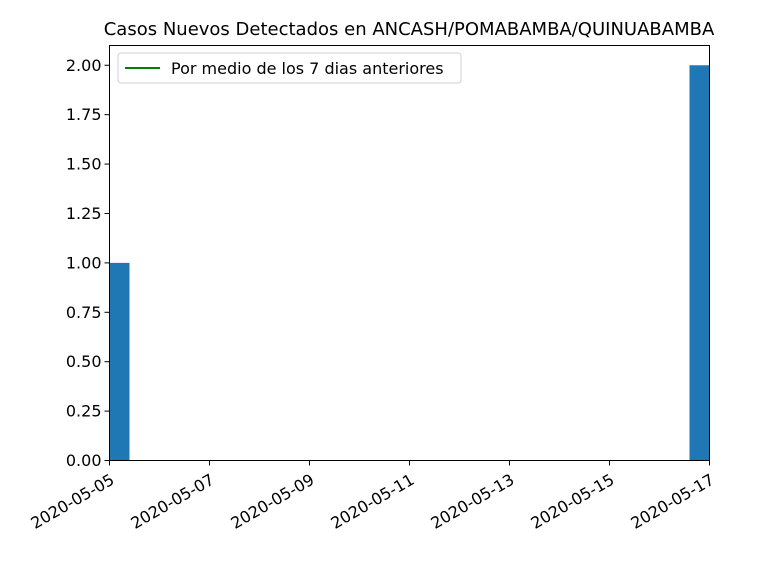 The image size is (768, 580). What do you see at coordinates (72, 501) in the screenshot?
I see `x-tick-label-2020-05-05: 2020-05-05` at bounding box center [72, 501].